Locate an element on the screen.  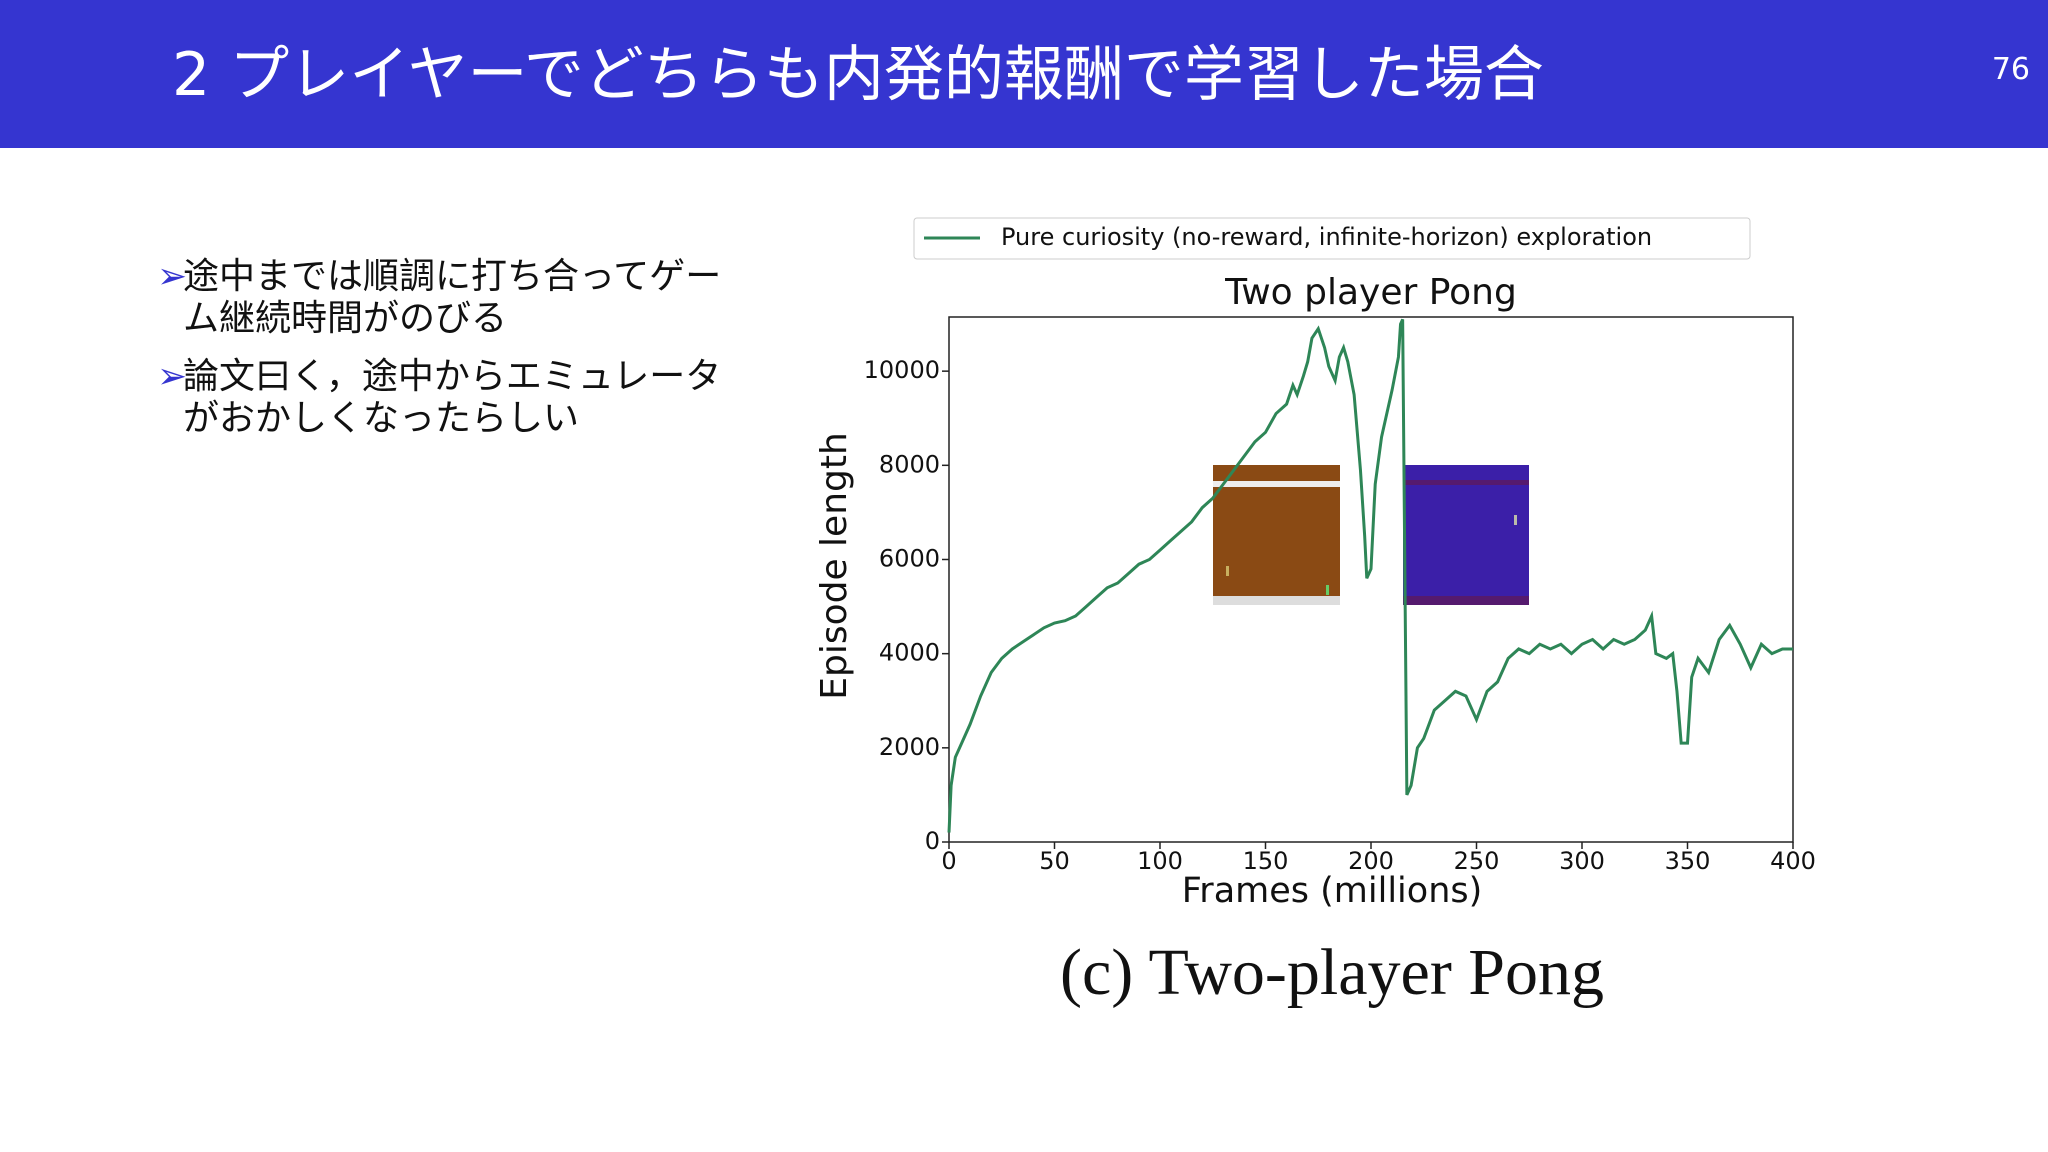
x-tick-label: 100 is located at coordinates (1160, 861).